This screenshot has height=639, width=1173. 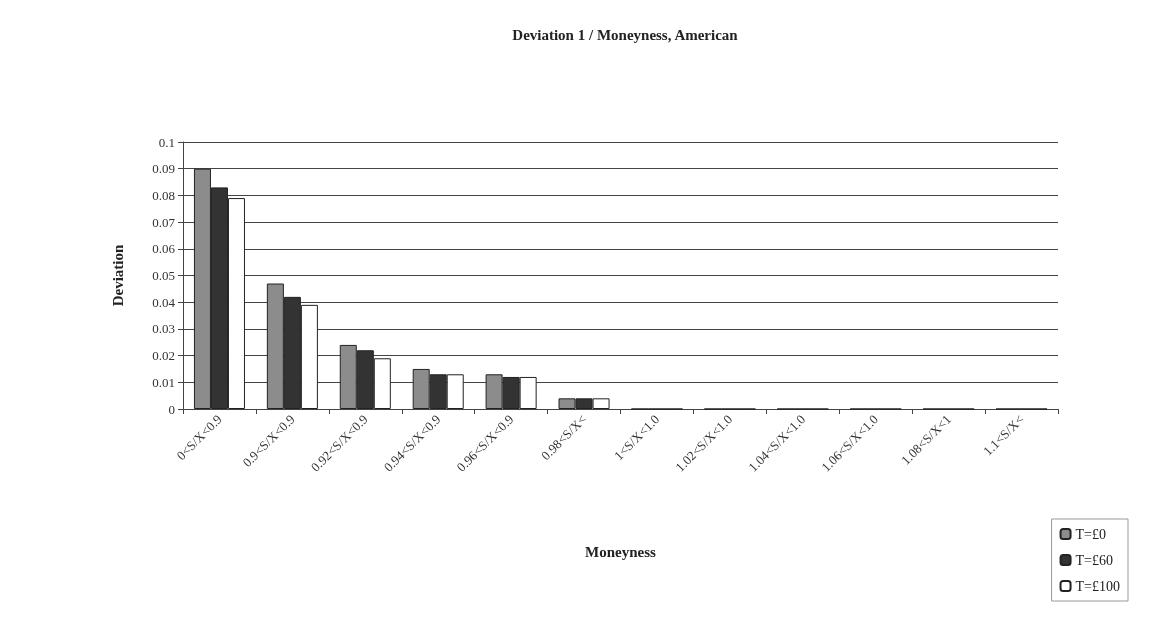 I want to click on chart-title: Deviation 1 / Moneyness, American, so click(x=625, y=34).